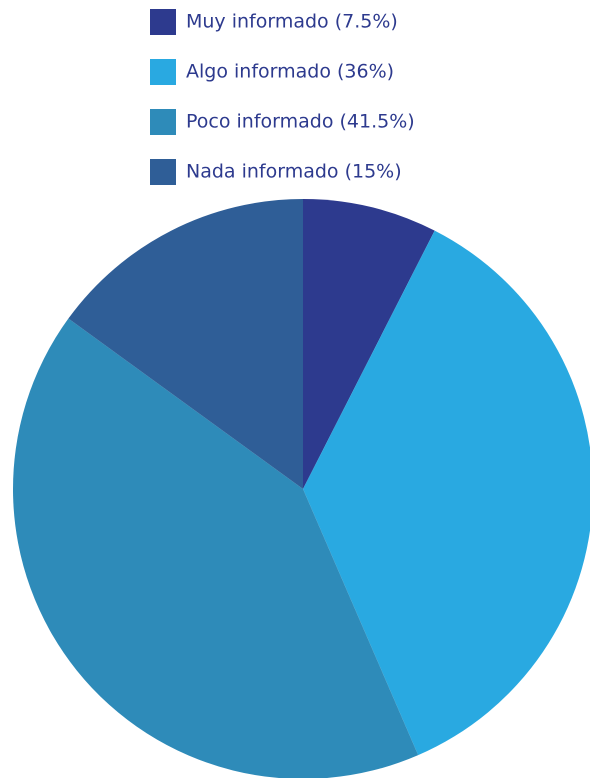  What do you see at coordinates (292, 22) in the screenshot?
I see `legend-label: Muy informado (7.5%)` at bounding box center [292, 22].